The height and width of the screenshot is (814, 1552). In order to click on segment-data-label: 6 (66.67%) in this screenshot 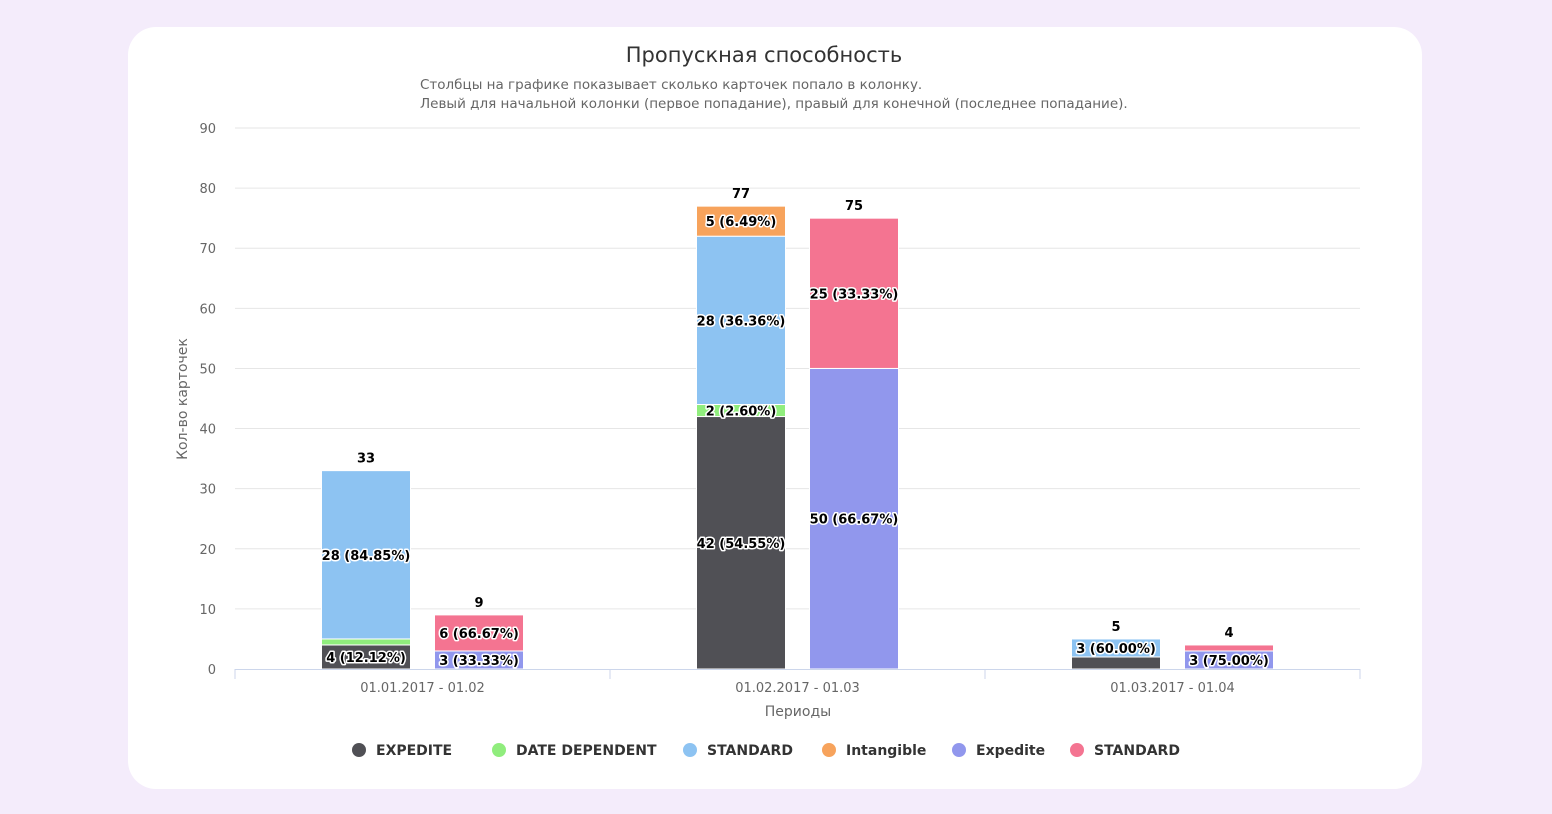, I will do `click(479, 634)`.